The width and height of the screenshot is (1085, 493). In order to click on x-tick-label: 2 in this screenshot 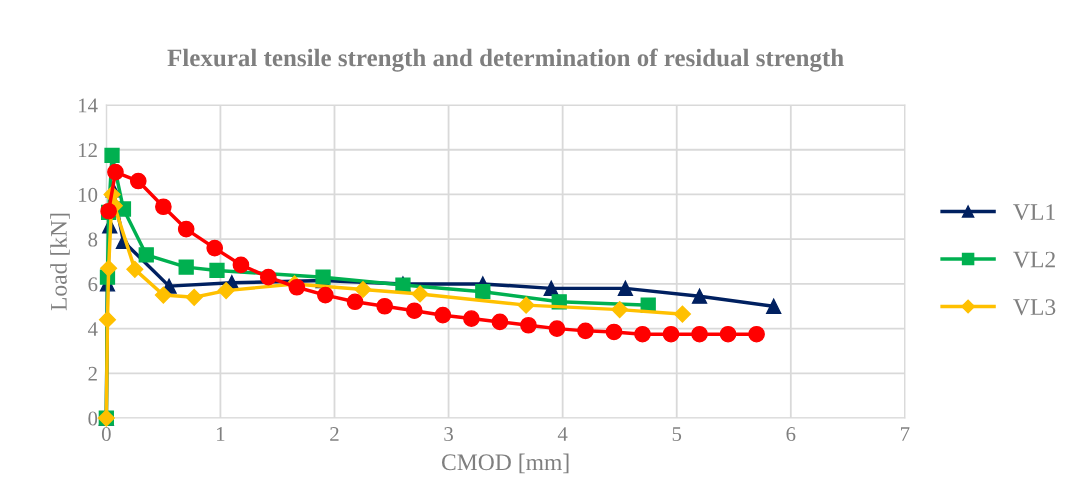, I will do `click(334, 434)`.